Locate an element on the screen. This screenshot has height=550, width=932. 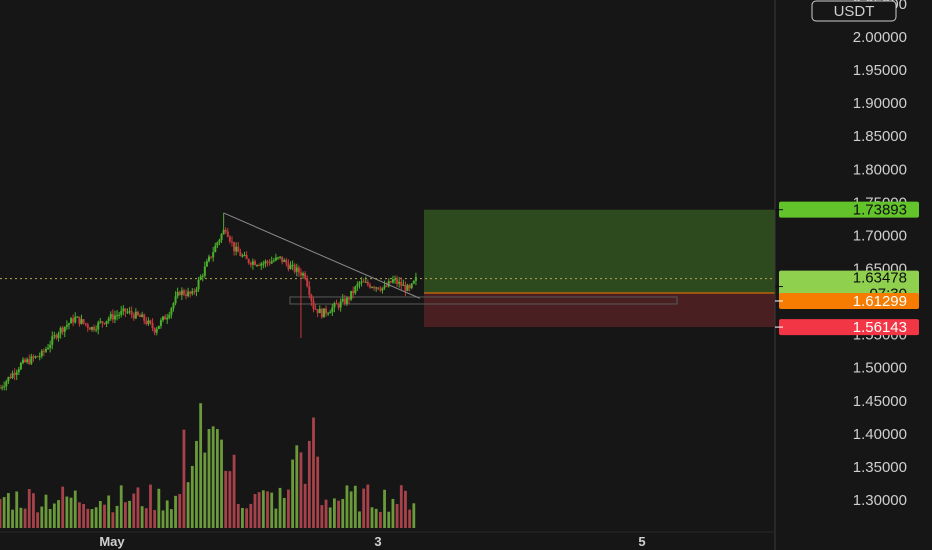
take-profit-tag: 1.73893 is located at coordinates (847, 210).